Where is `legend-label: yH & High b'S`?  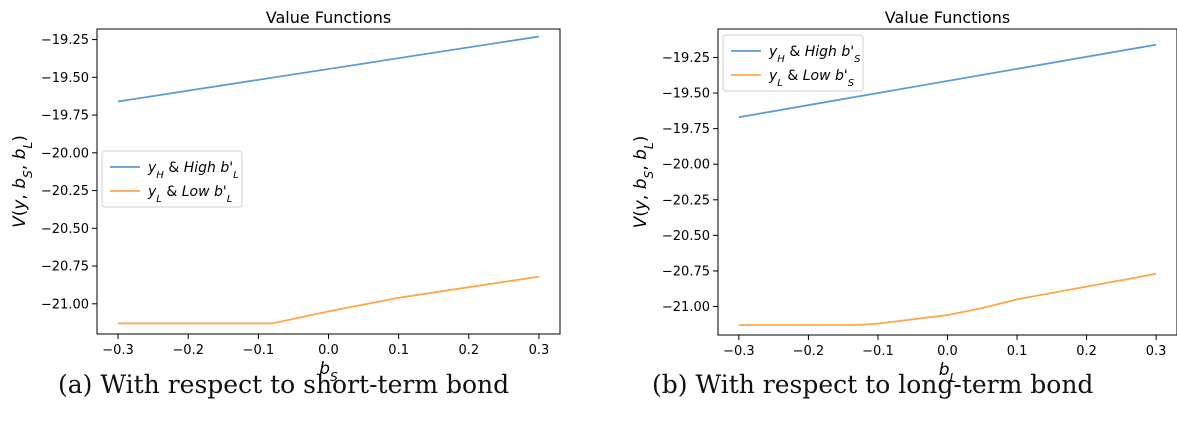
legend-label: yH & High b'S is located at coordinates (814, 54).